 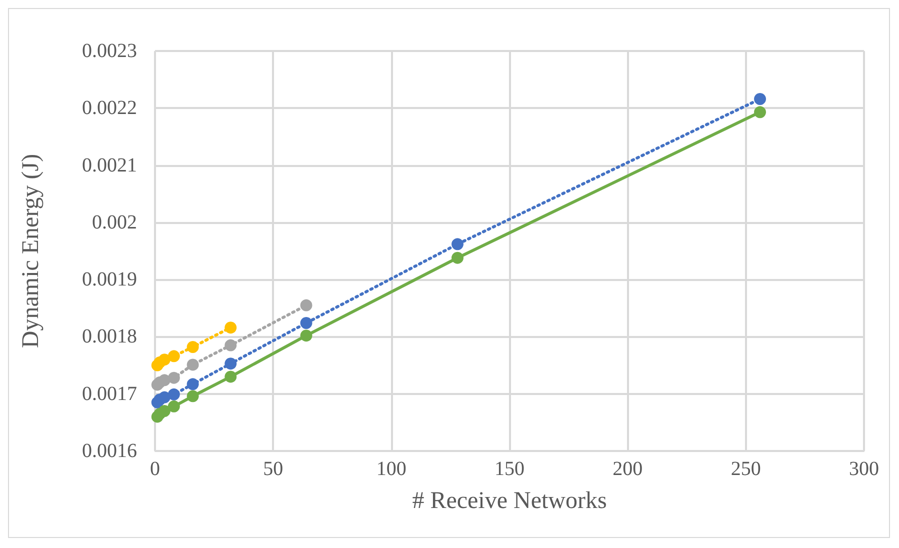 What do you see at coordinates (109, 165) in the screenshot?
I see `y-tick-label: 0.0021` at bounding box center [109, 165].